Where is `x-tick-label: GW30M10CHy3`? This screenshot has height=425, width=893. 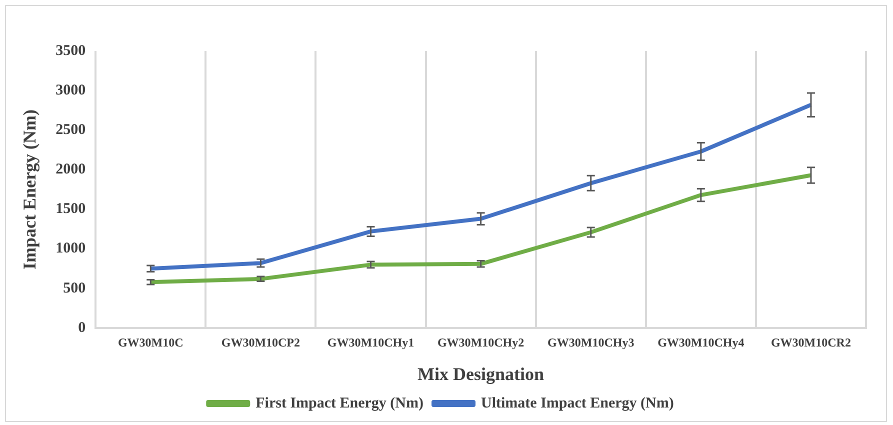 x-tick-label: GW30M10CHy3 is located at coordinates (591, 342).